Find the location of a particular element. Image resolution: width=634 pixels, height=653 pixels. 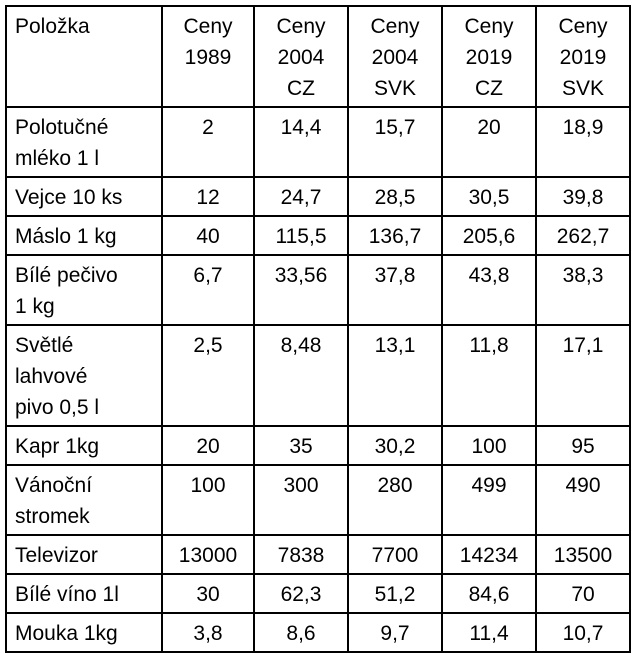

item-cell: Vánoční stromek is located at coordinates (84, 500).